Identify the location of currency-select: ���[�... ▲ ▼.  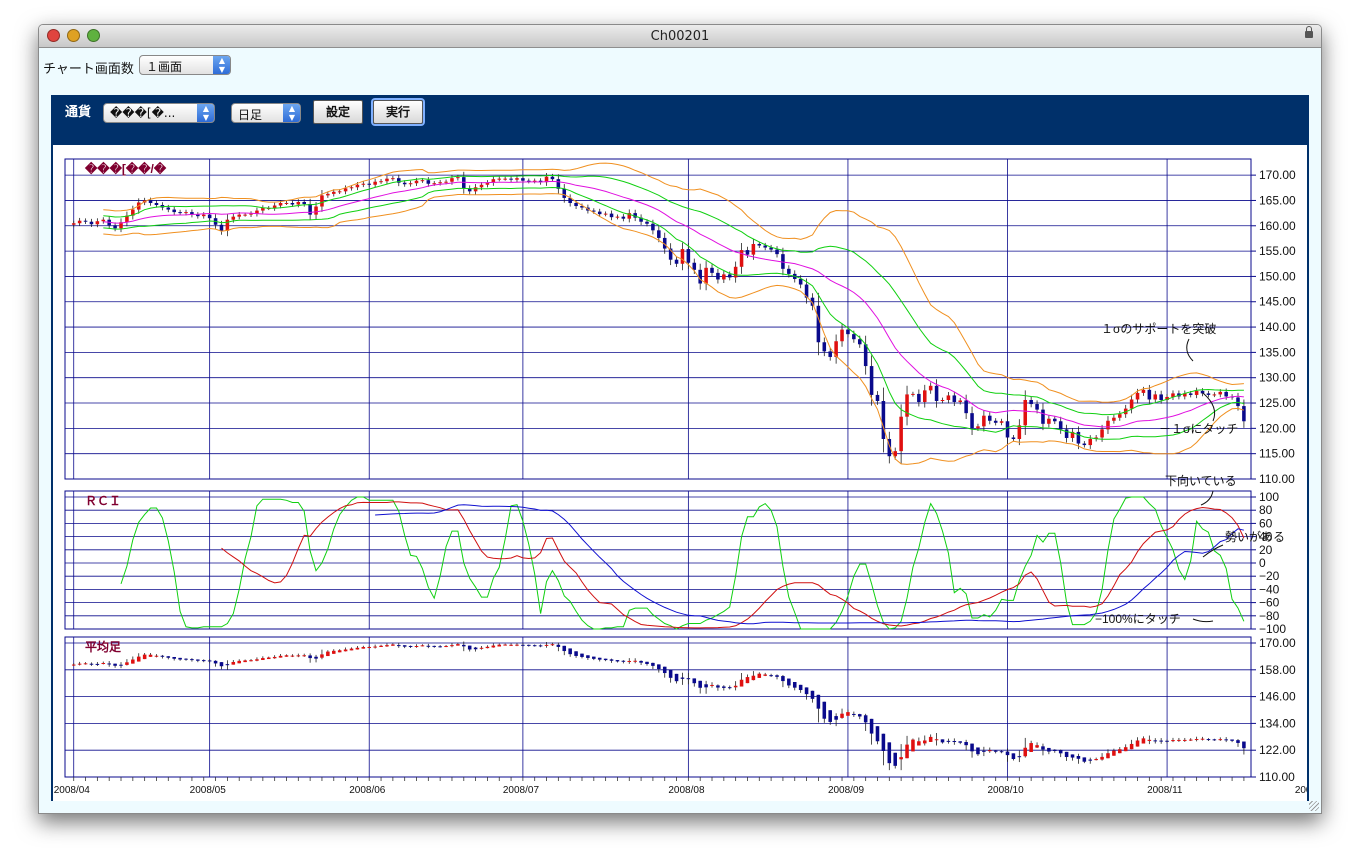
(159, 113).